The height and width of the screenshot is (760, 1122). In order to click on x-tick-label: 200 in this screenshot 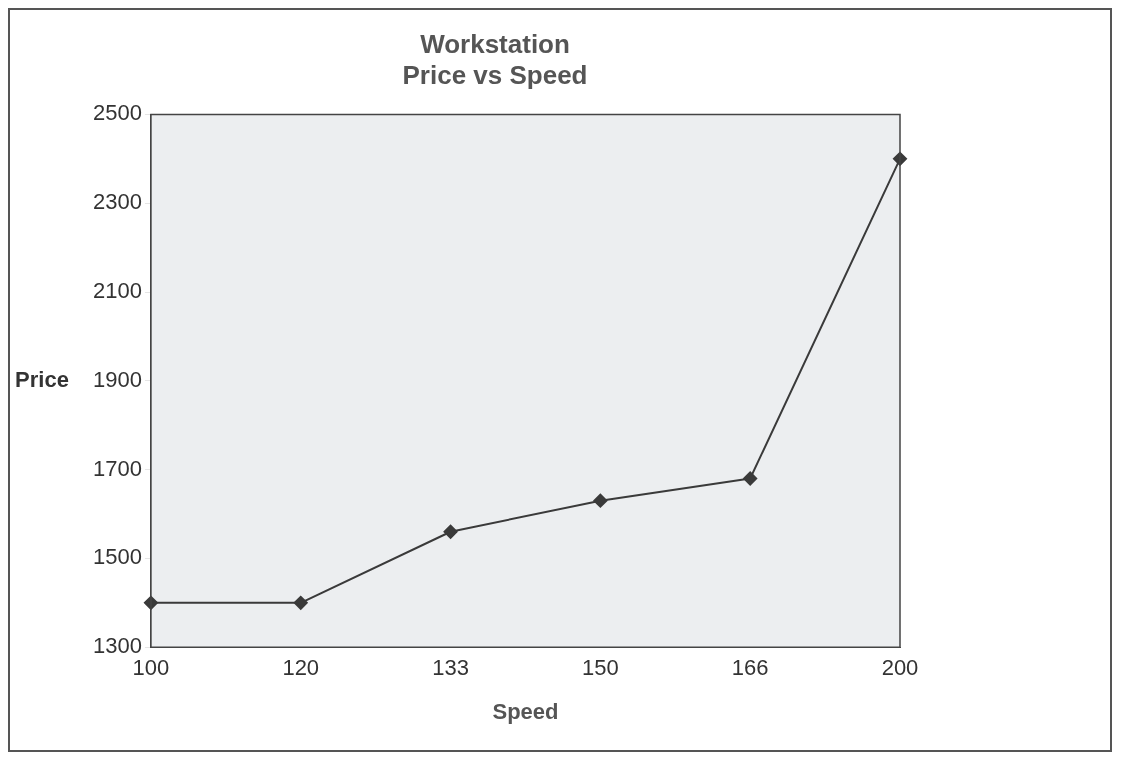, I will do `click(900, 668)`.